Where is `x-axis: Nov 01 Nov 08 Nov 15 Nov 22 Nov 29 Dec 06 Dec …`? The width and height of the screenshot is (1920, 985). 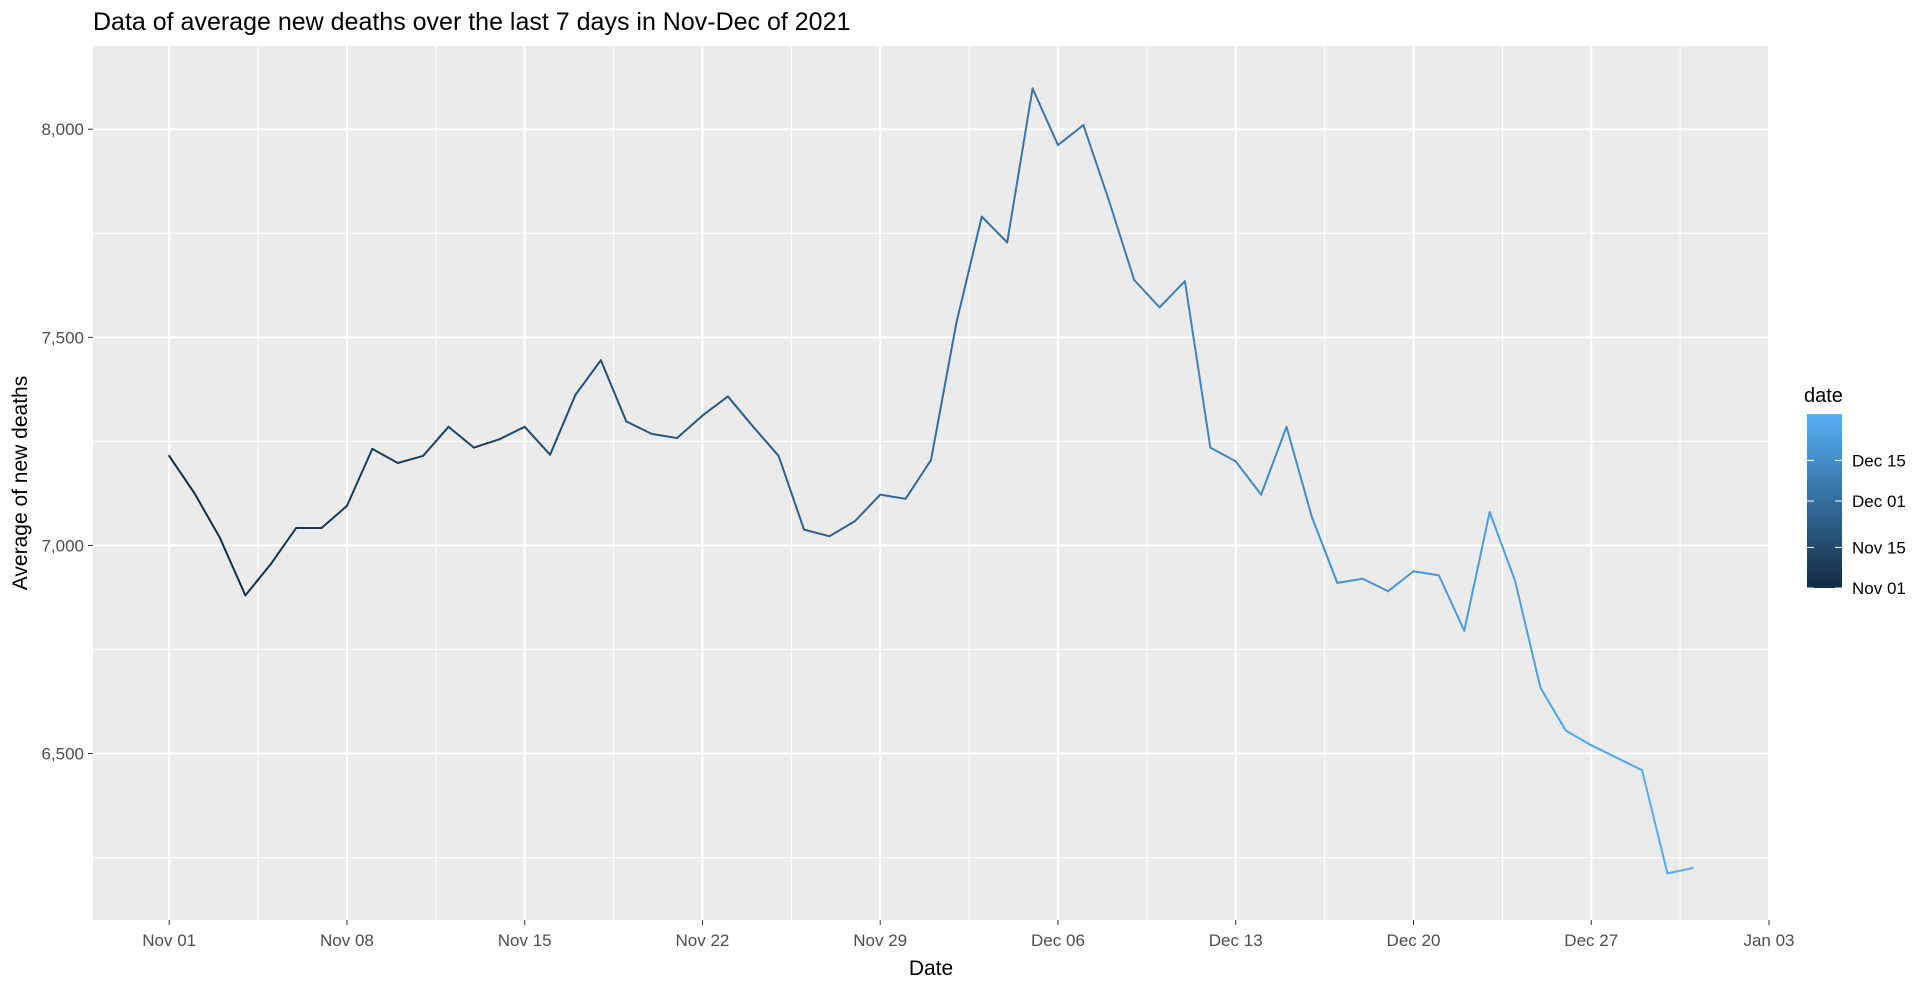 x-axis: Nov 01 Nov 08 Nov 15 Nov 22 Nov 29 Dec 06 Dec … is located at coordinates (968, 935).